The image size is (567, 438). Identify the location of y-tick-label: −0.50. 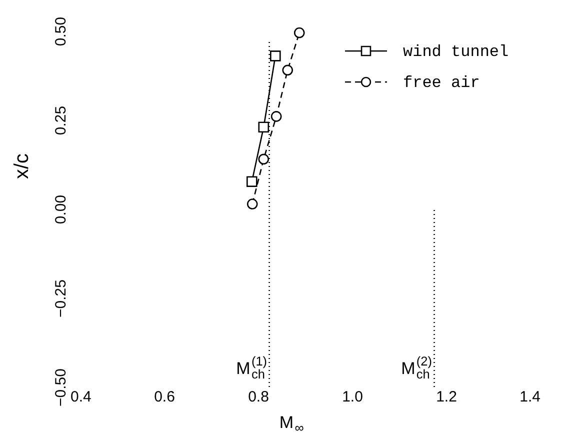
(61, 387).